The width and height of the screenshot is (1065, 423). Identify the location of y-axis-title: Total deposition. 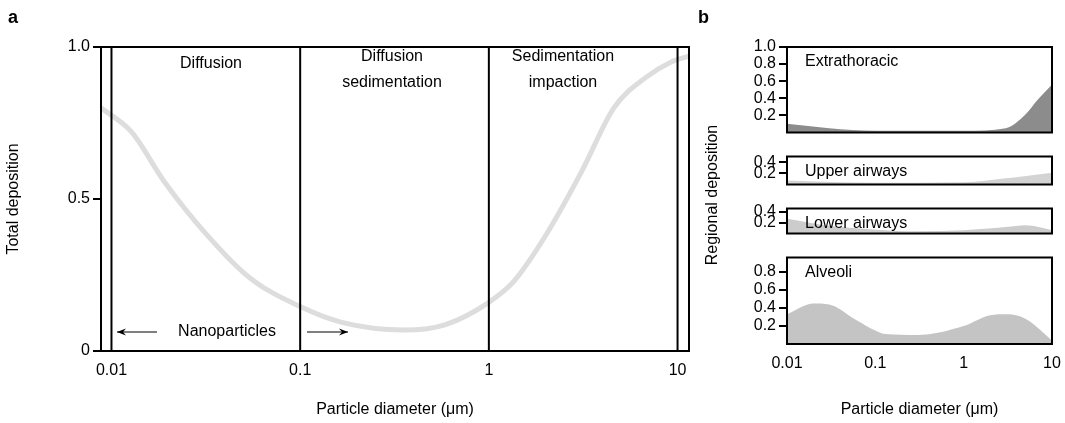
(13, 199).